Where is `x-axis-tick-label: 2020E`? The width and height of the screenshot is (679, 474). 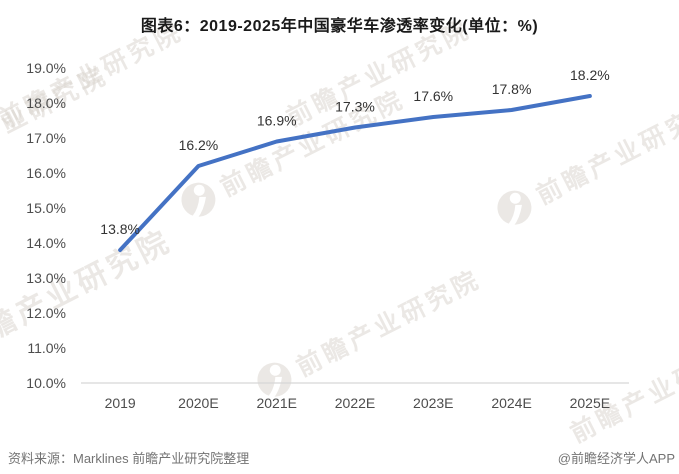 x-axis-tick-label: 2020E is located at coordinates (198, 403).